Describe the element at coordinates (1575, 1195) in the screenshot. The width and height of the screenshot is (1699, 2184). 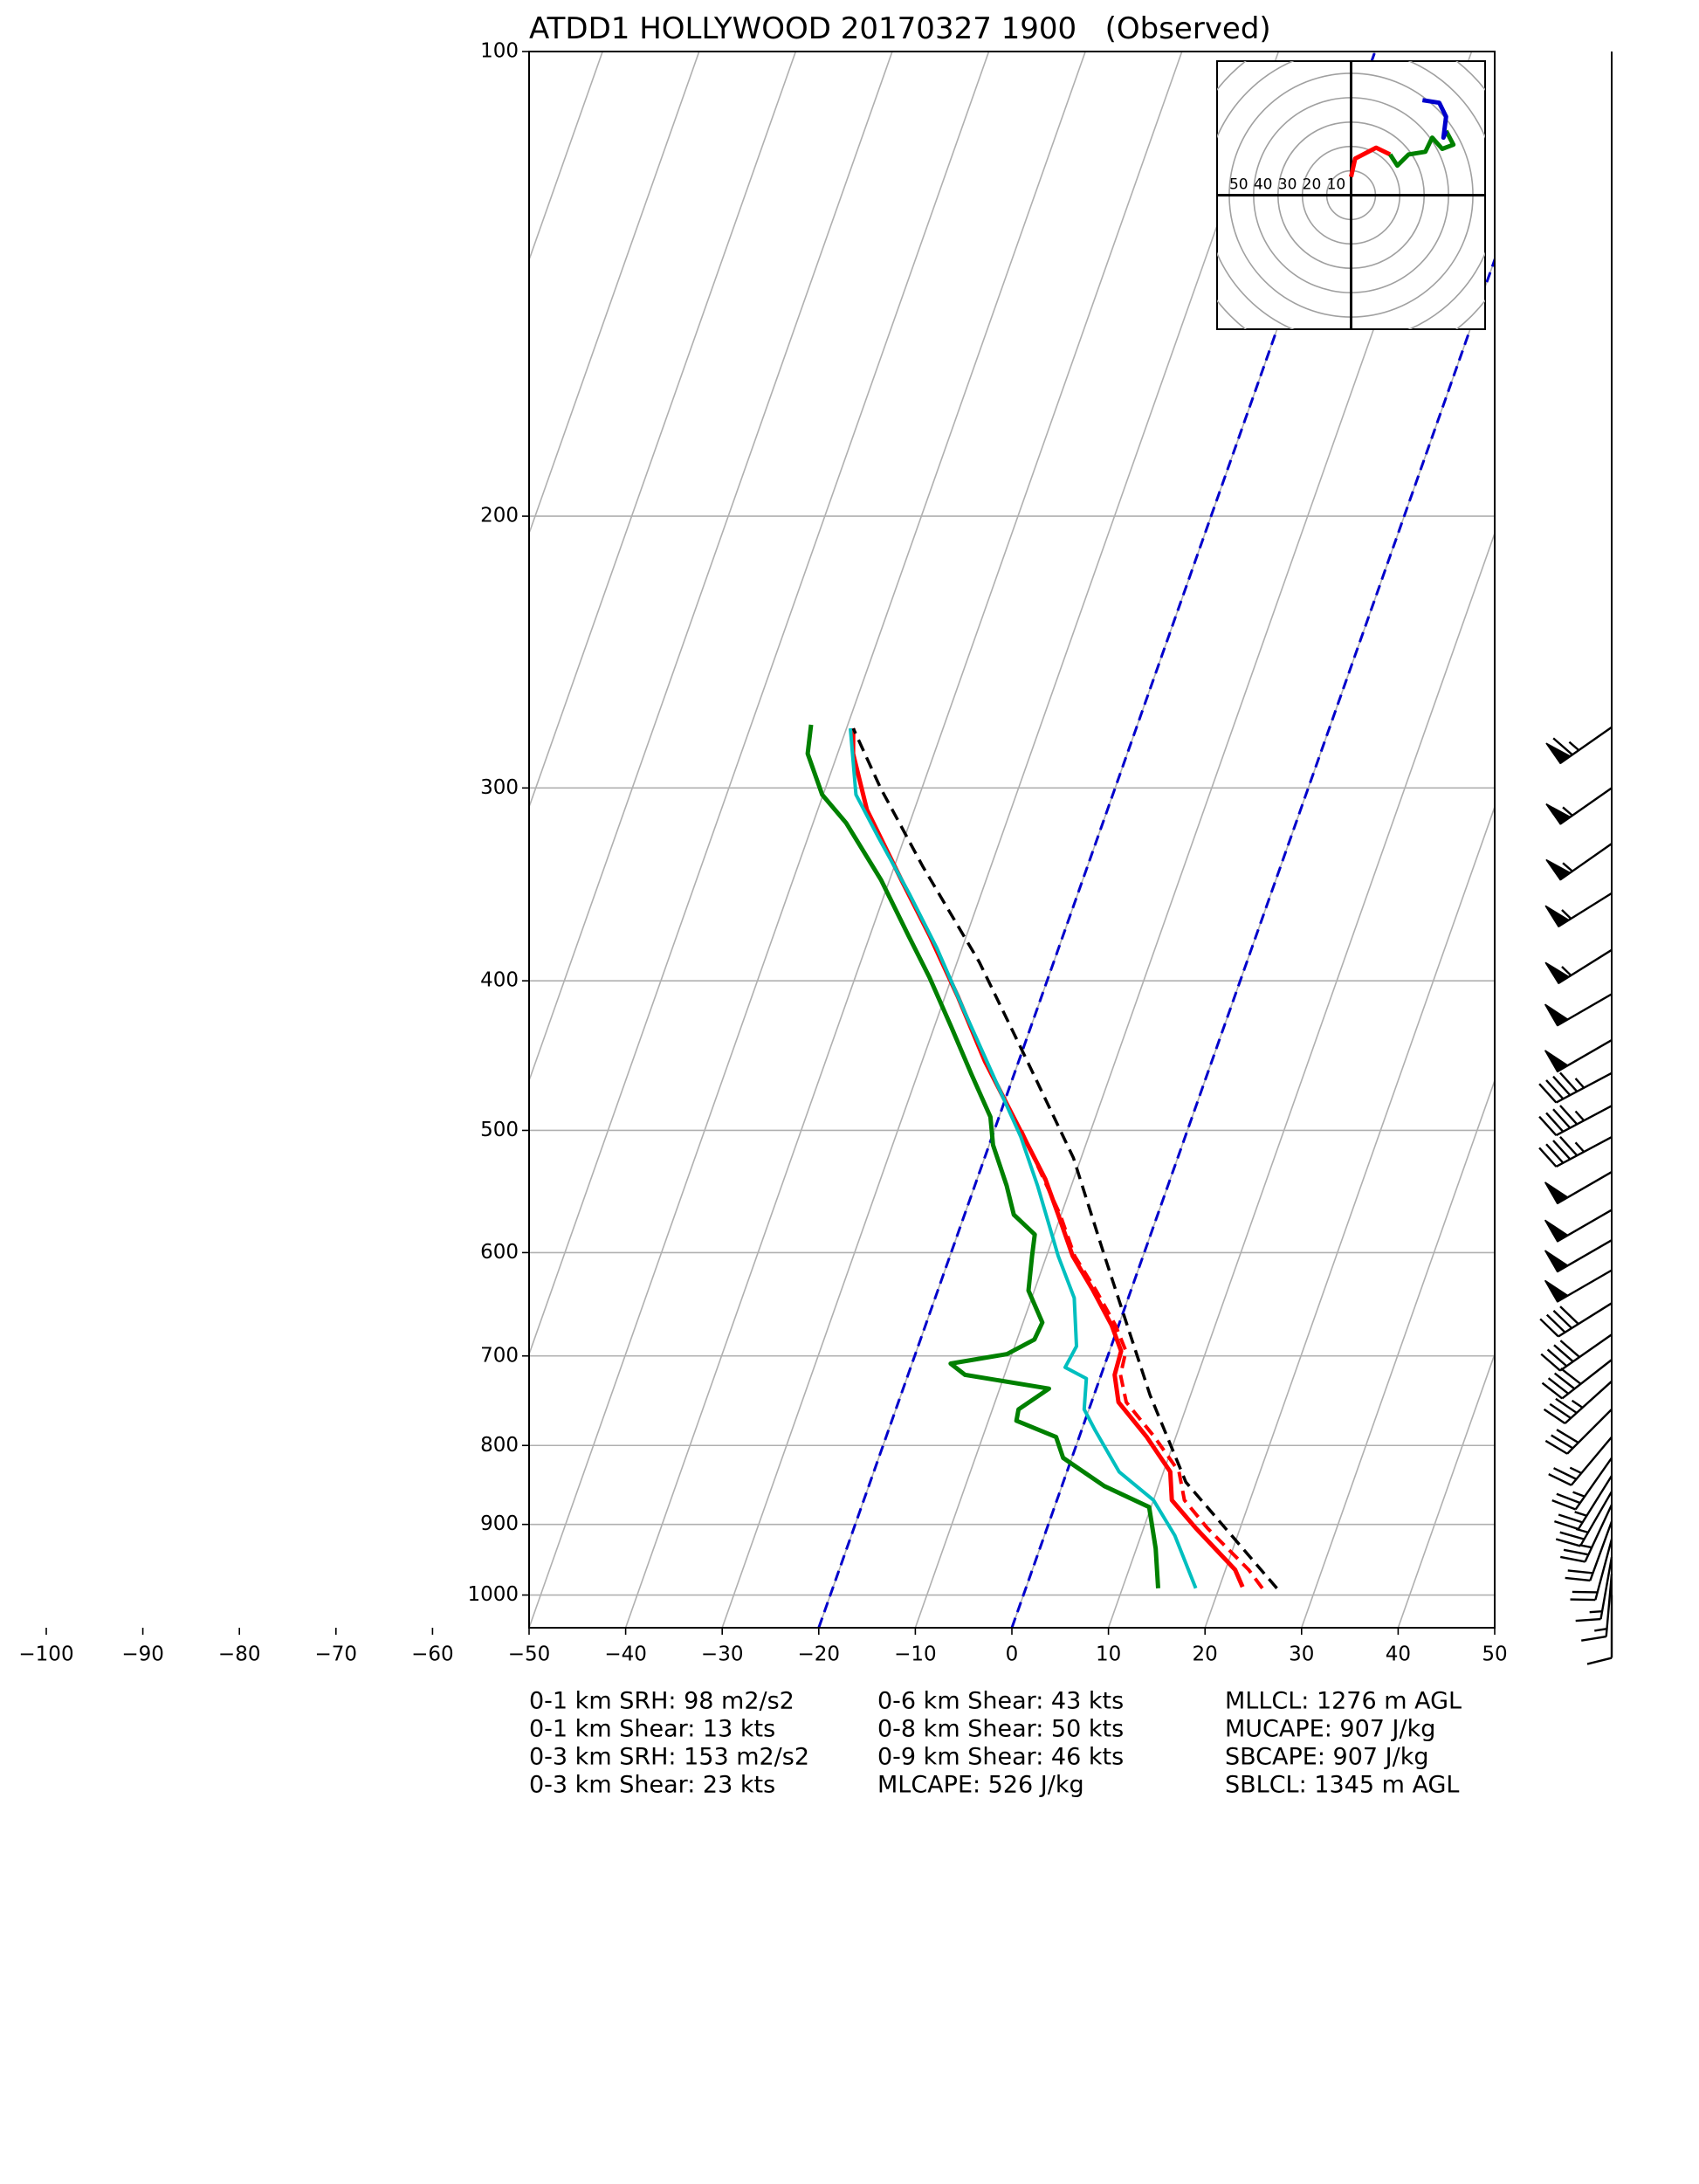
I see `wind-barbs` at that location.